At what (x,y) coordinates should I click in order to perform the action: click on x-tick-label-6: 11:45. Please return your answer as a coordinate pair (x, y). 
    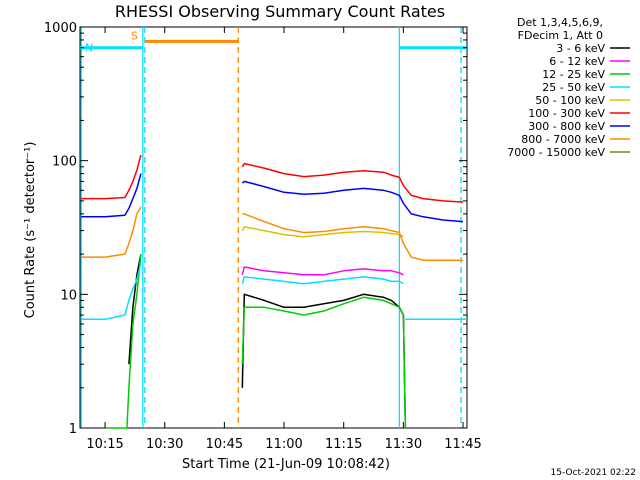
    Looking at the image, I should click on (462, 444).